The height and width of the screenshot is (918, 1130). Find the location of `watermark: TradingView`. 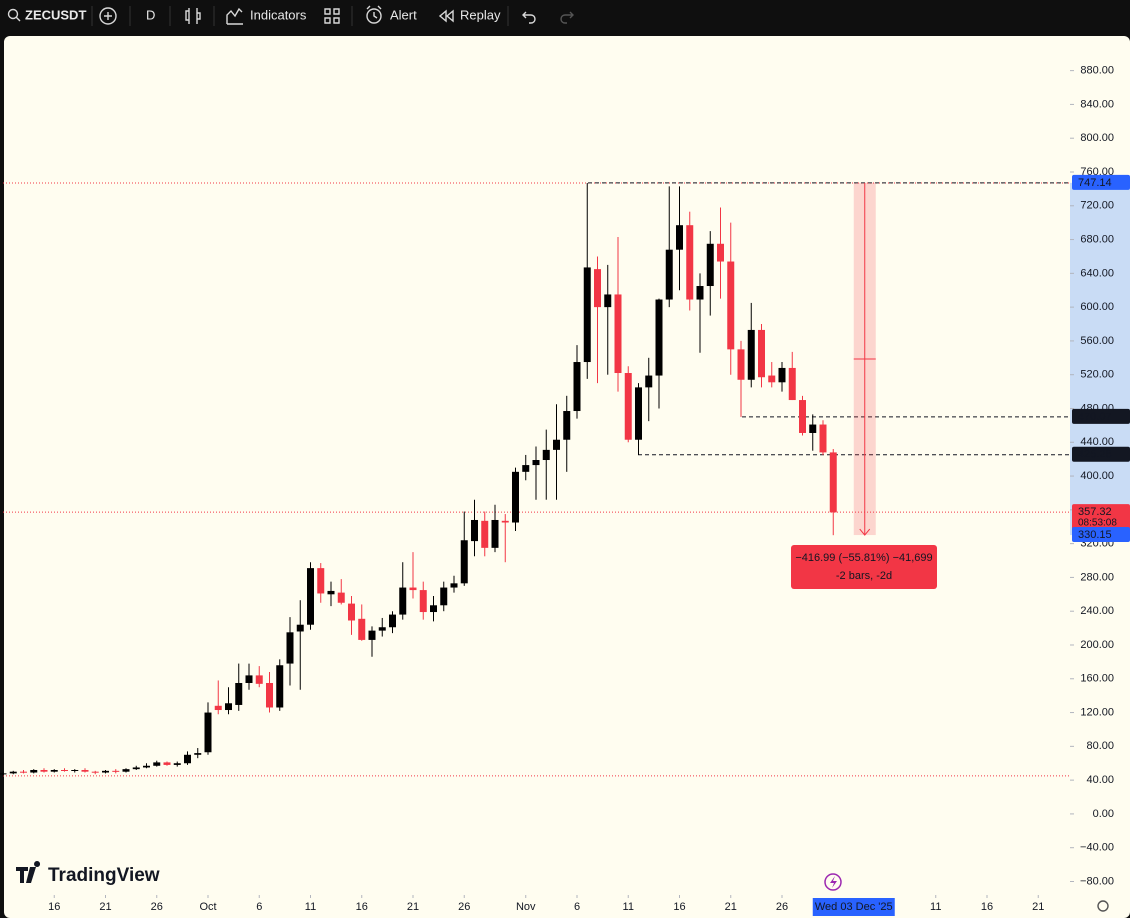

watermark: TradingView is located at coordinates (88, 873).